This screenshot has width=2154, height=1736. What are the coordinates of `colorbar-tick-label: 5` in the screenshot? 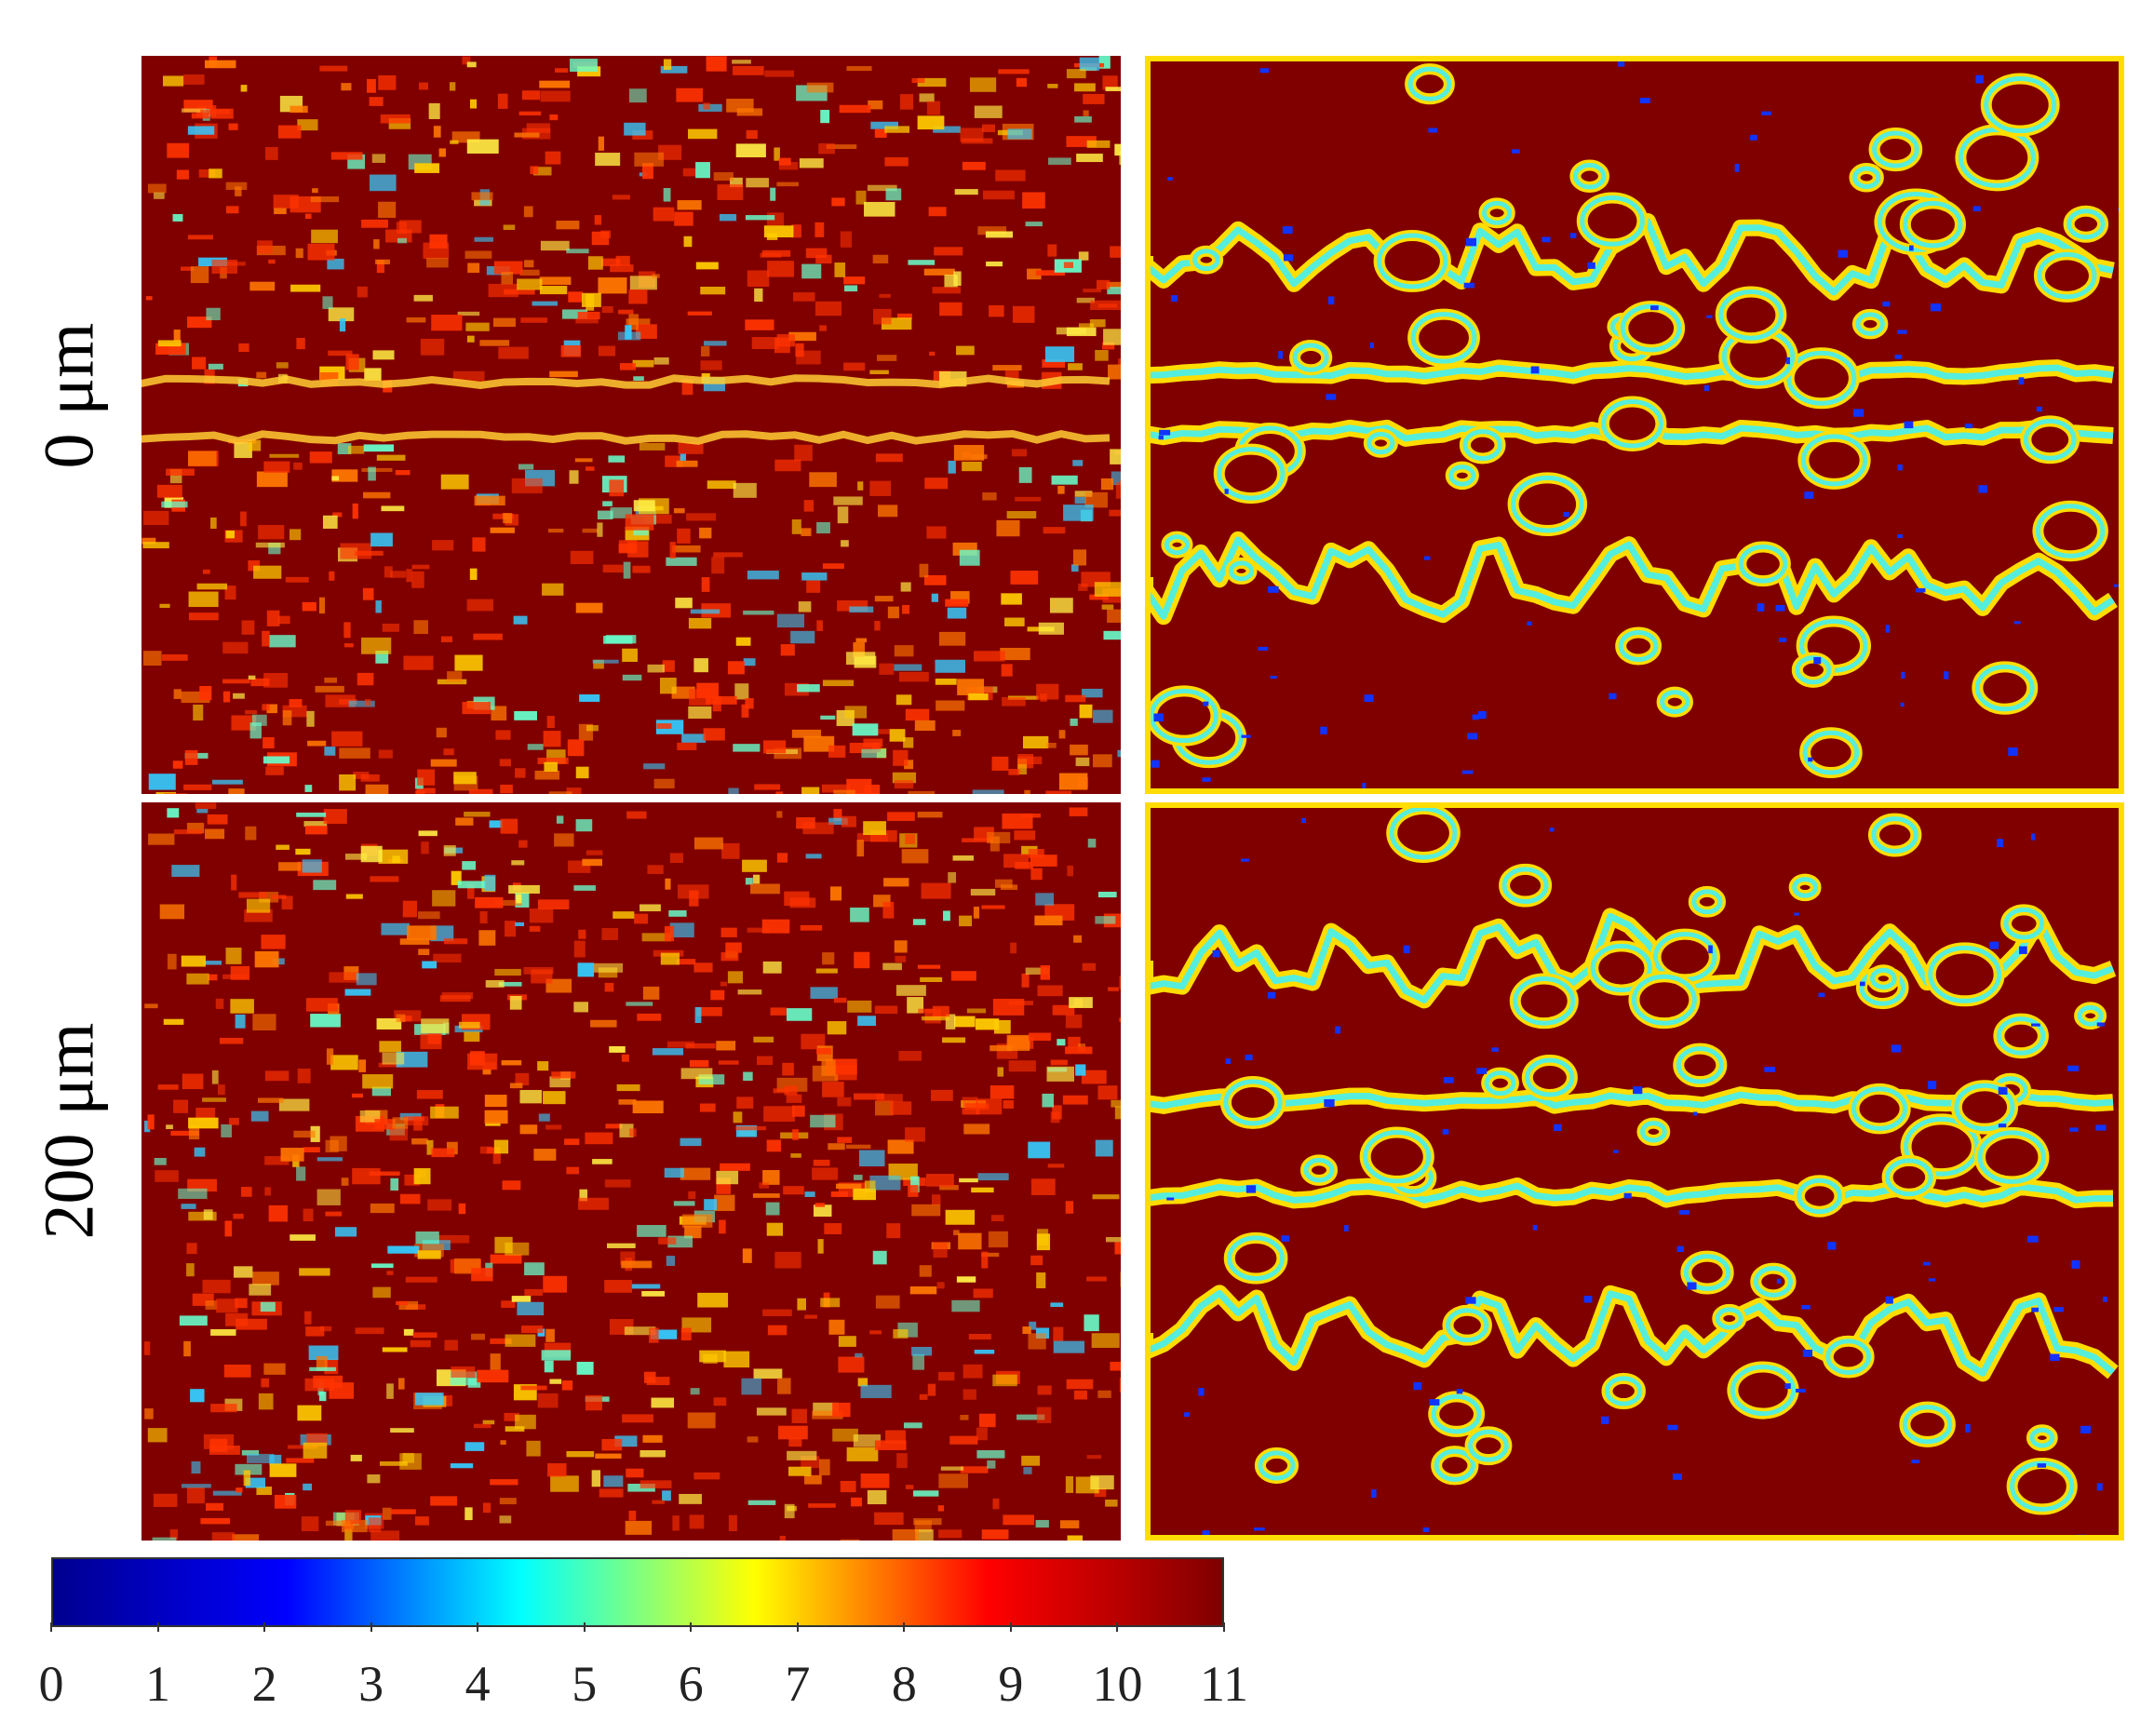 It's located at (585, 1684).